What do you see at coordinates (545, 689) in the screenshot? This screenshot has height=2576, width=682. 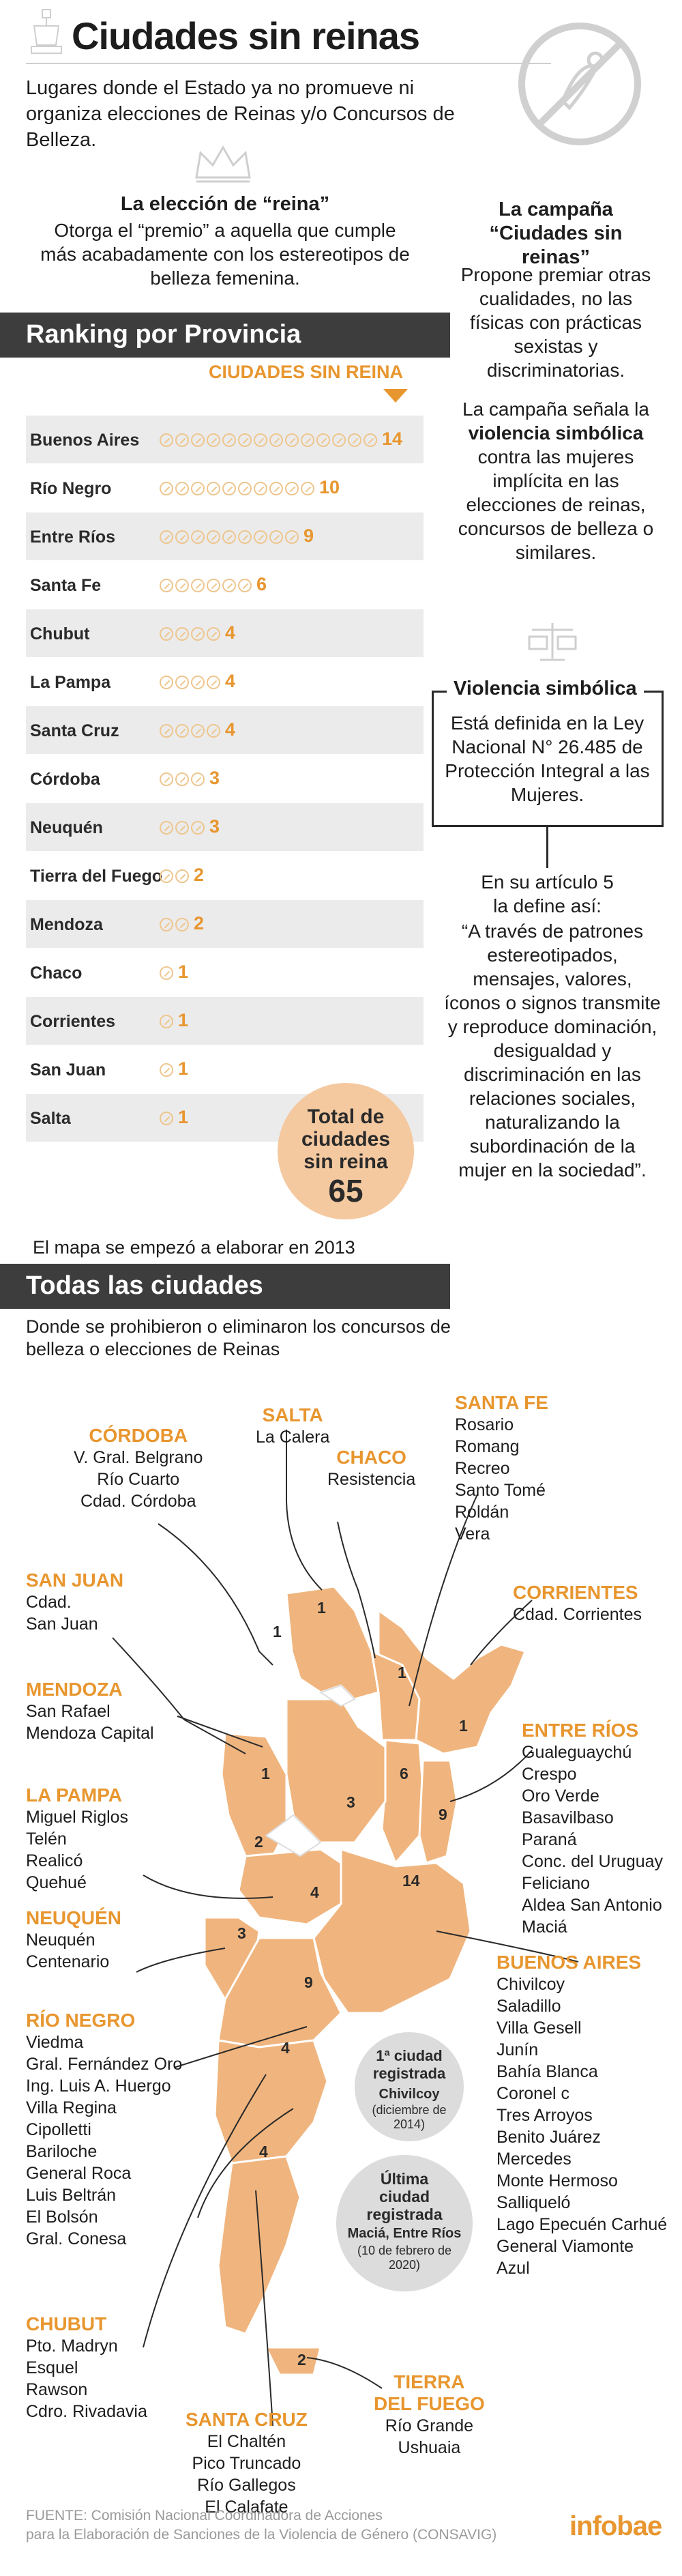 I see `violence-heading: Violencia simbólica` at bounding box center [545, 689].